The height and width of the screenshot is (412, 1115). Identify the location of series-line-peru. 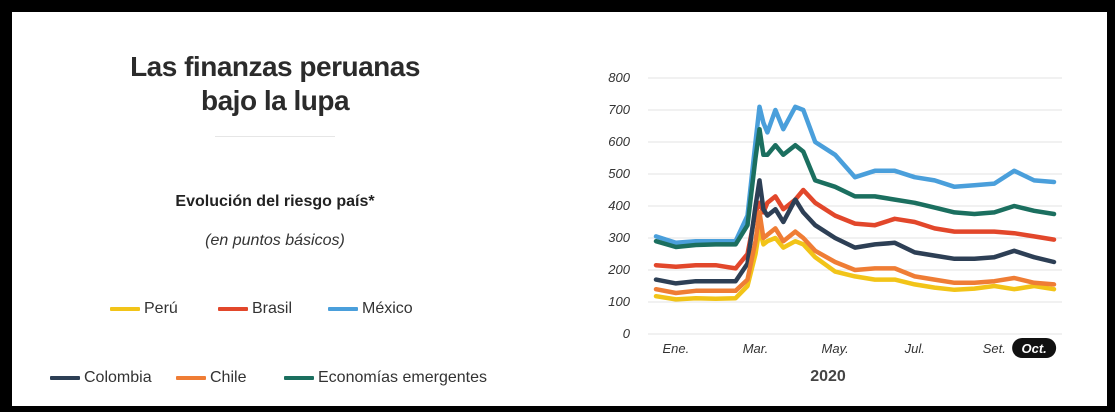
(855, 264).